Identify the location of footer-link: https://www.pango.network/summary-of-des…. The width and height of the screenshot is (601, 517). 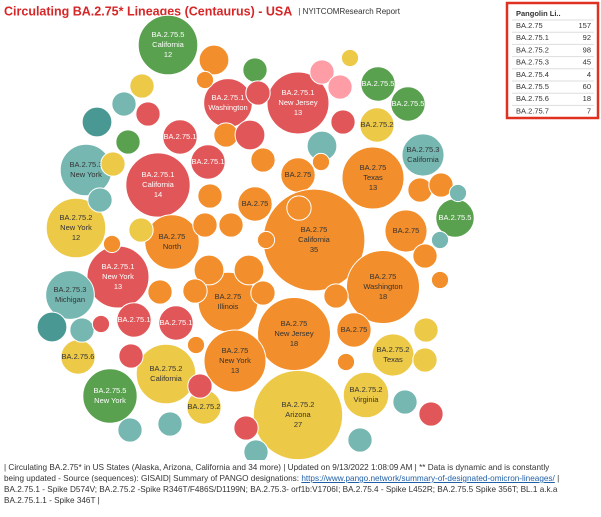
(428, 478).